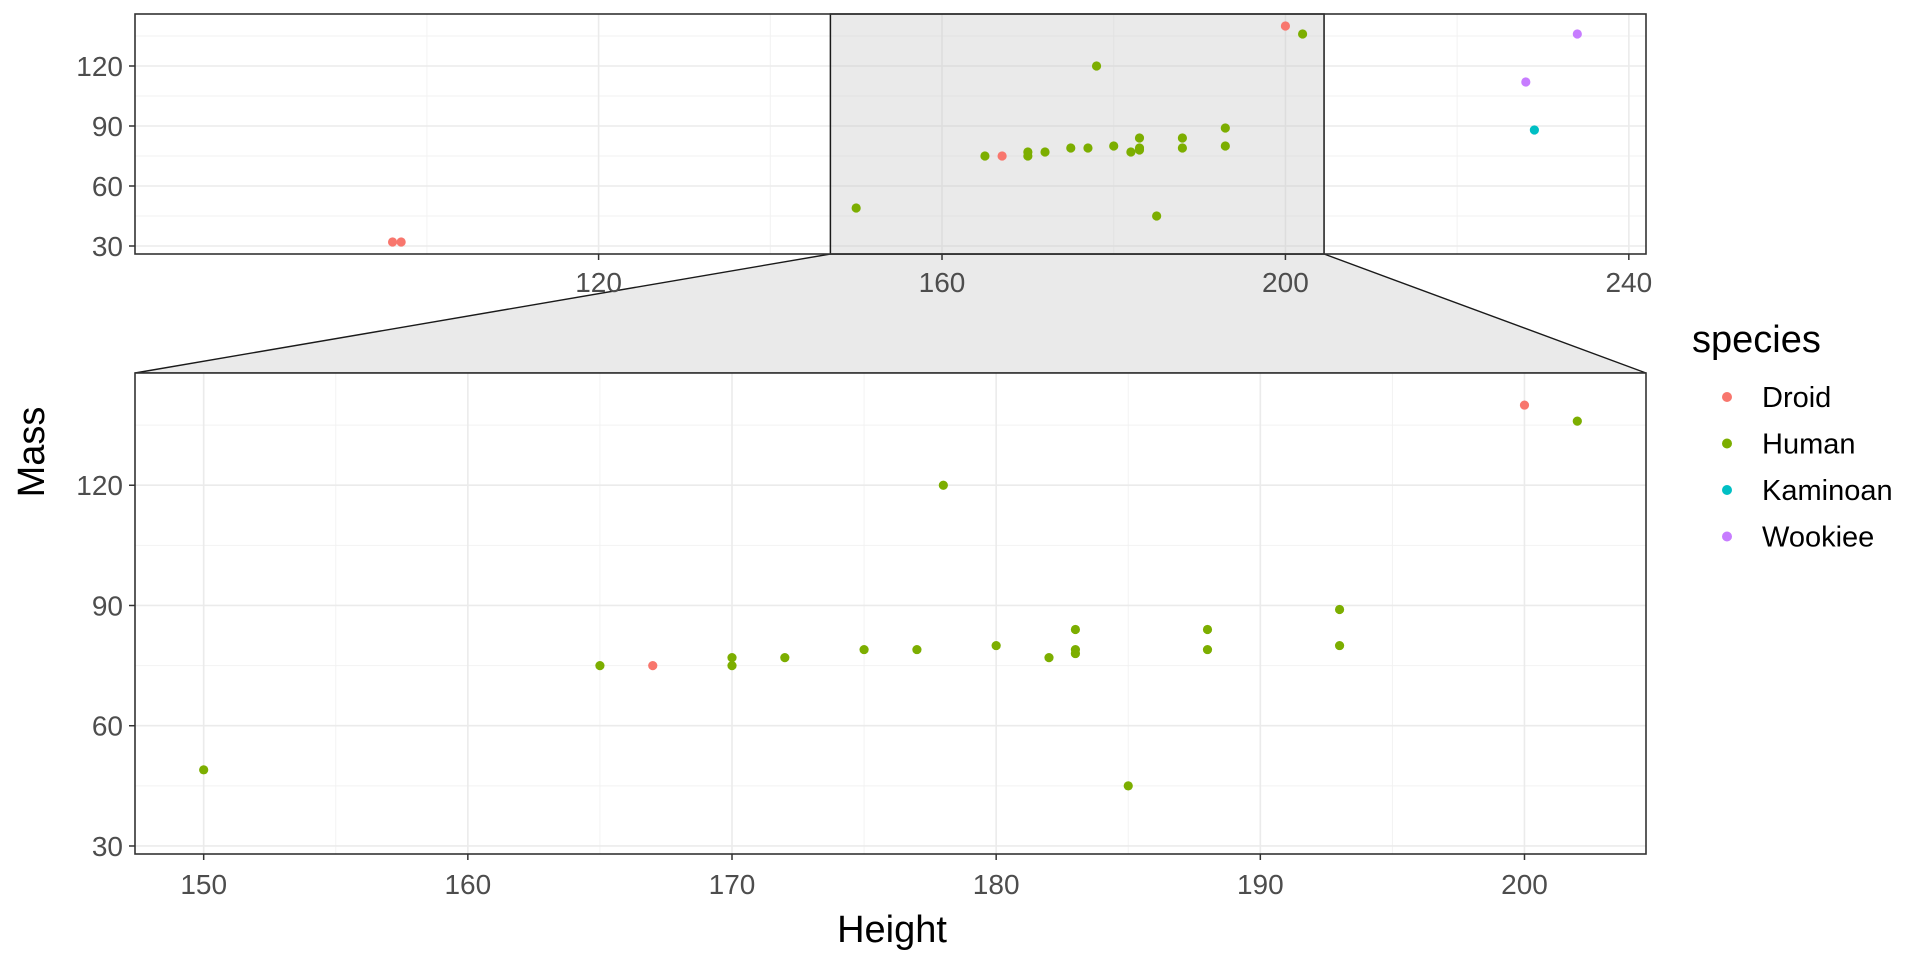 Image resolution: width=1920 pixels, height=965 pixels. I want to click on zoom-x-tick-label: 180, so click(996, 884).